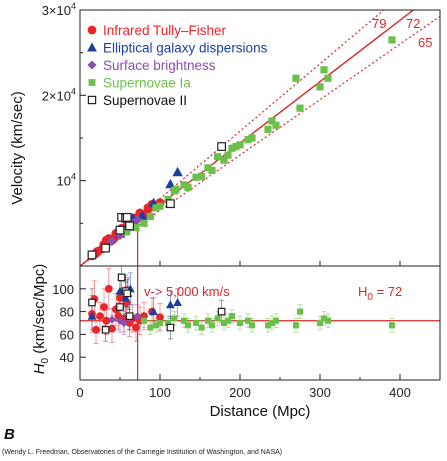 Image resolution: width=447 pixels, height=461 pixels. Describe the element at coordinates (370, 297) in the screenshot. I see `h0-value-label-sub: 0` at that location.